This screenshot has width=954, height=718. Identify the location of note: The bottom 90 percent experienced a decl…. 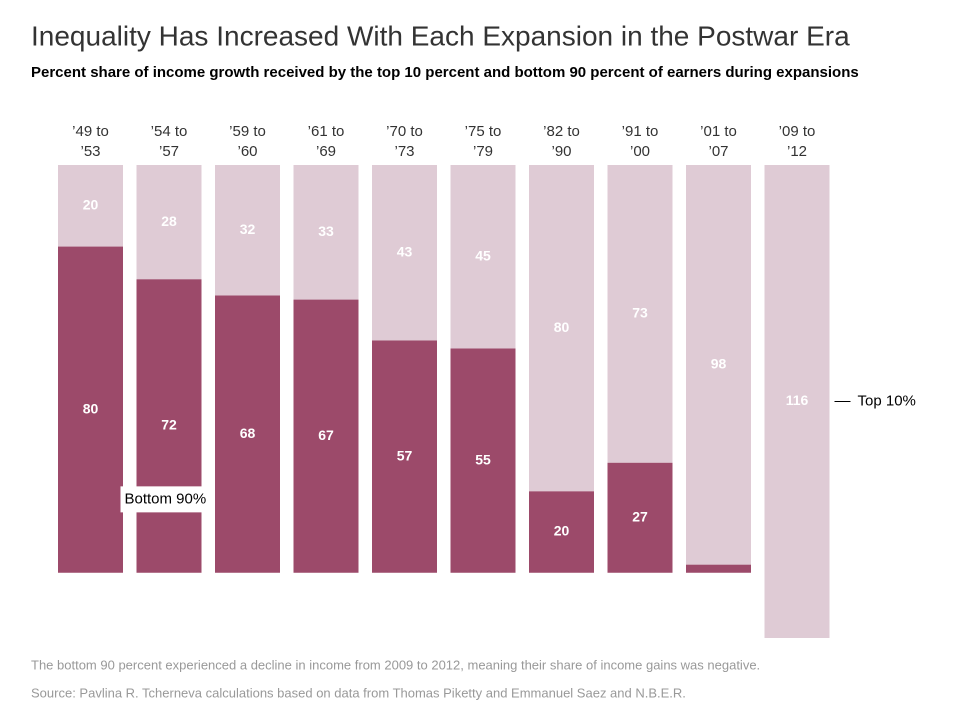
(395, 664).